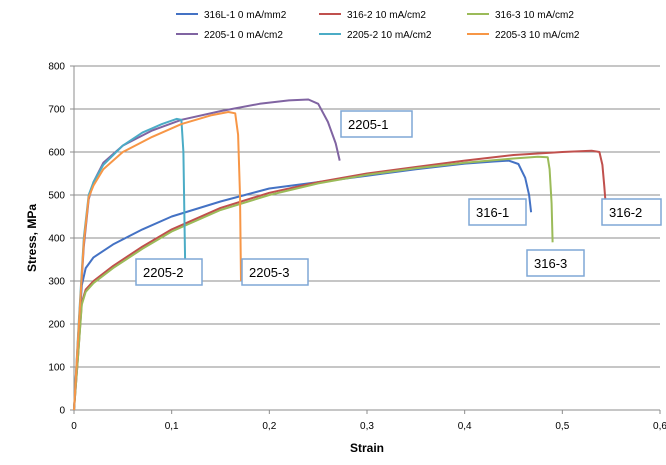  What do you see at coordinates (56, 368) in the screenshot?
I see `y-tick-label-1: 100` at bounding box center [56, 368].